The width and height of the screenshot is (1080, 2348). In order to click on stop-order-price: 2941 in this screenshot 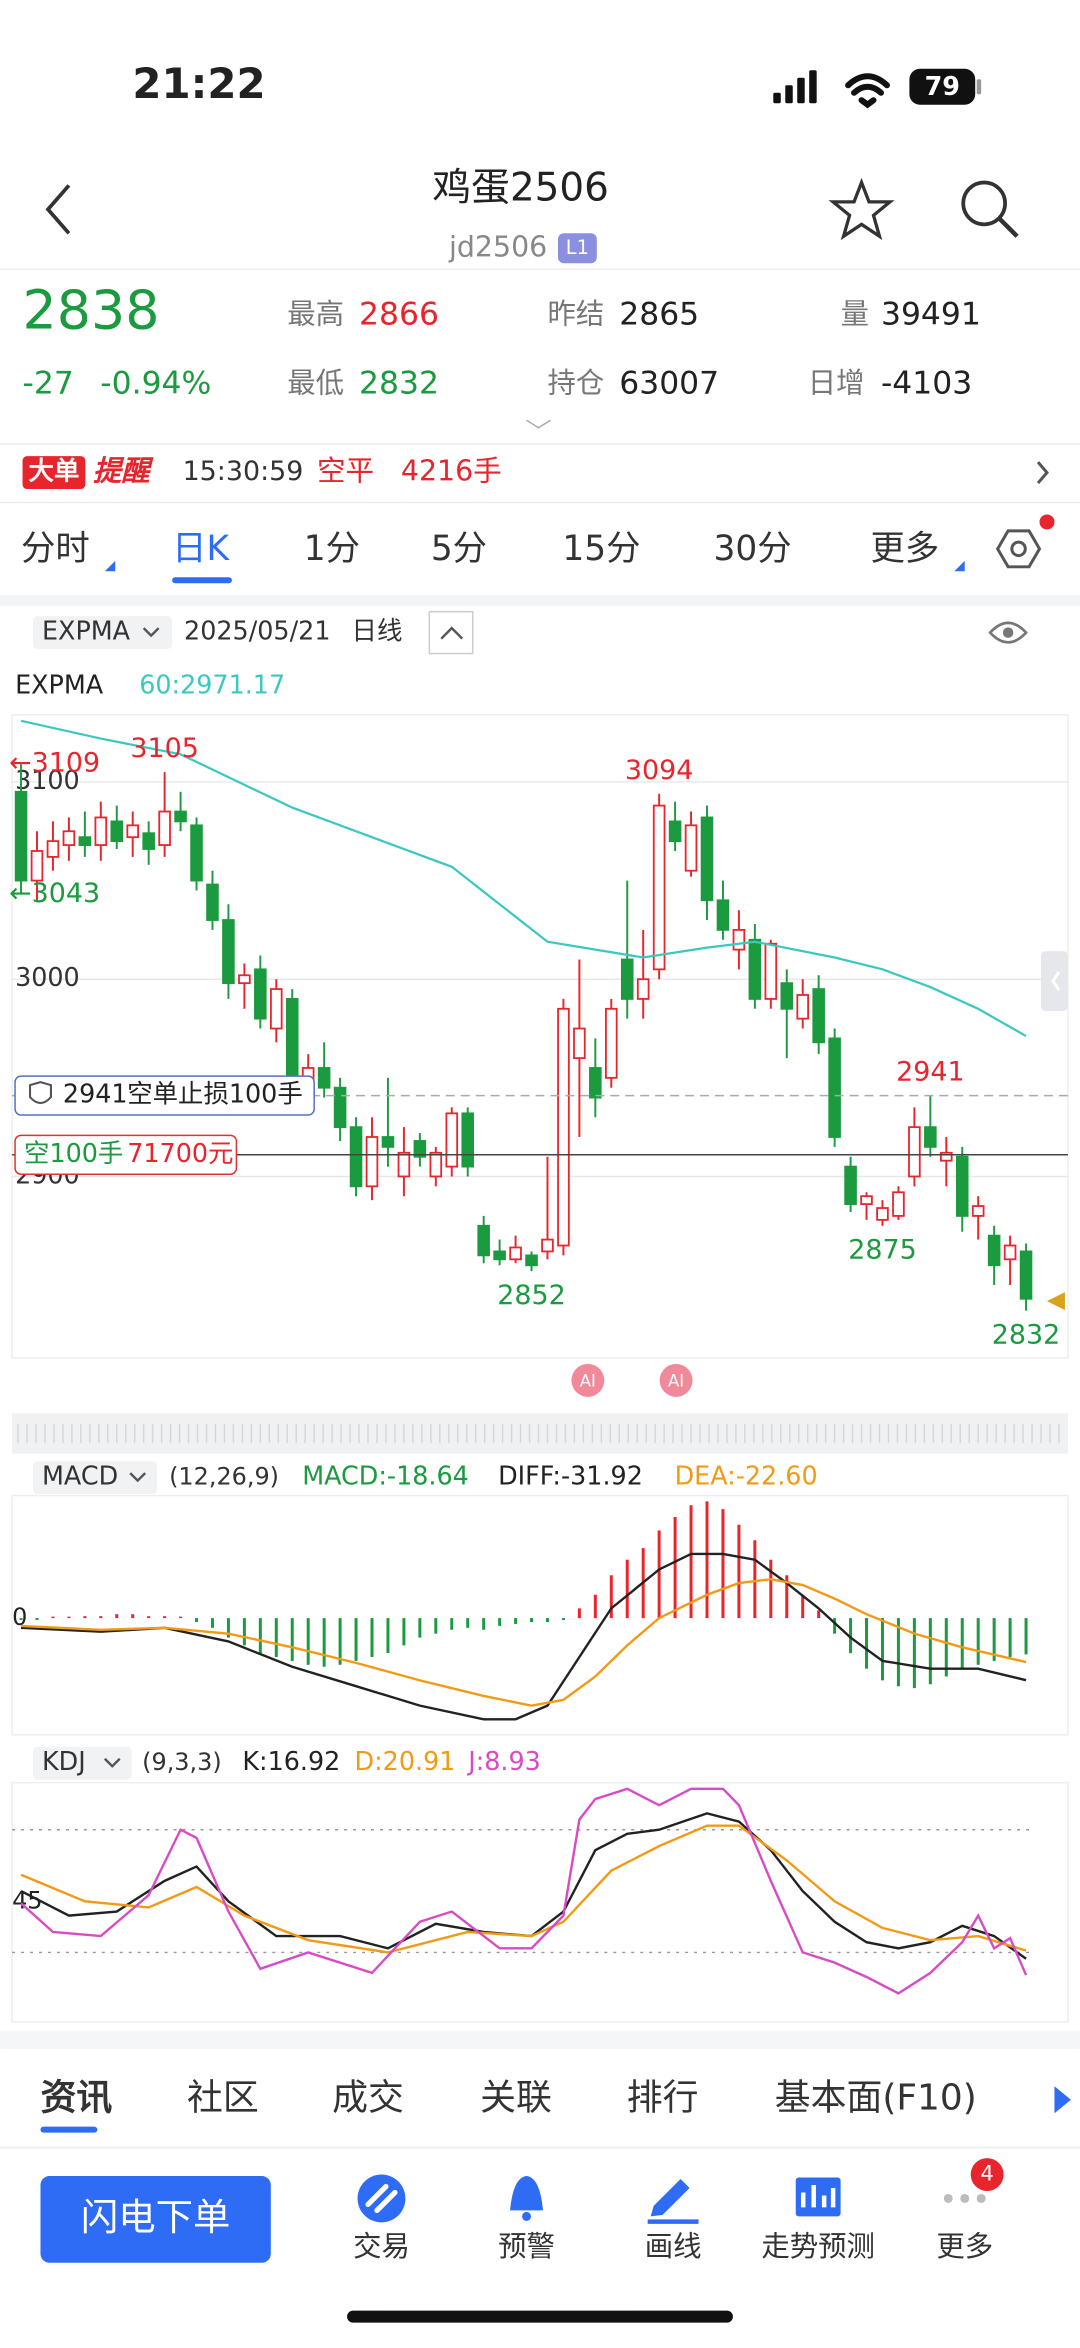, I will do `click(95, 1094)`.